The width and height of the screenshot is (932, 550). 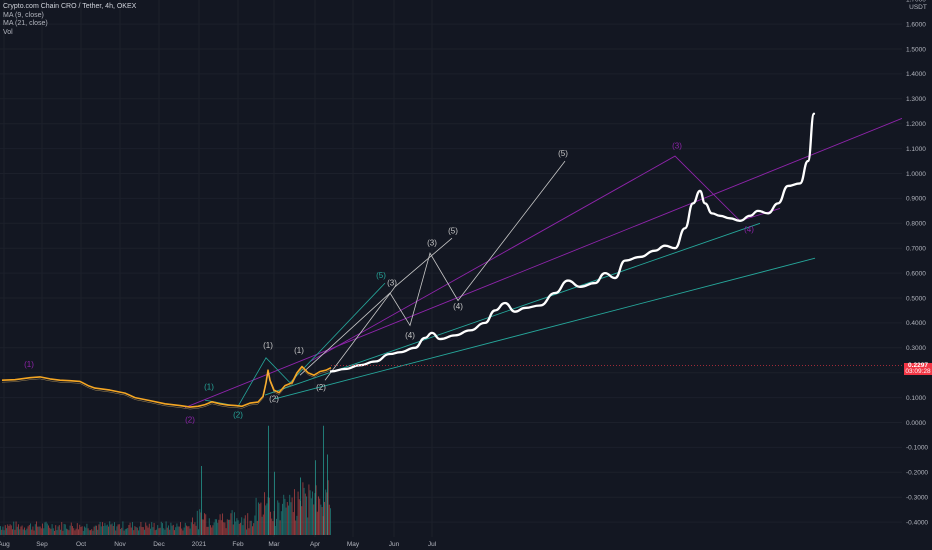 What do you see at coordinates (916, 224) in the screenshot?
I see `price-tick-label: 0.8000` at bounding box center [916, 224].